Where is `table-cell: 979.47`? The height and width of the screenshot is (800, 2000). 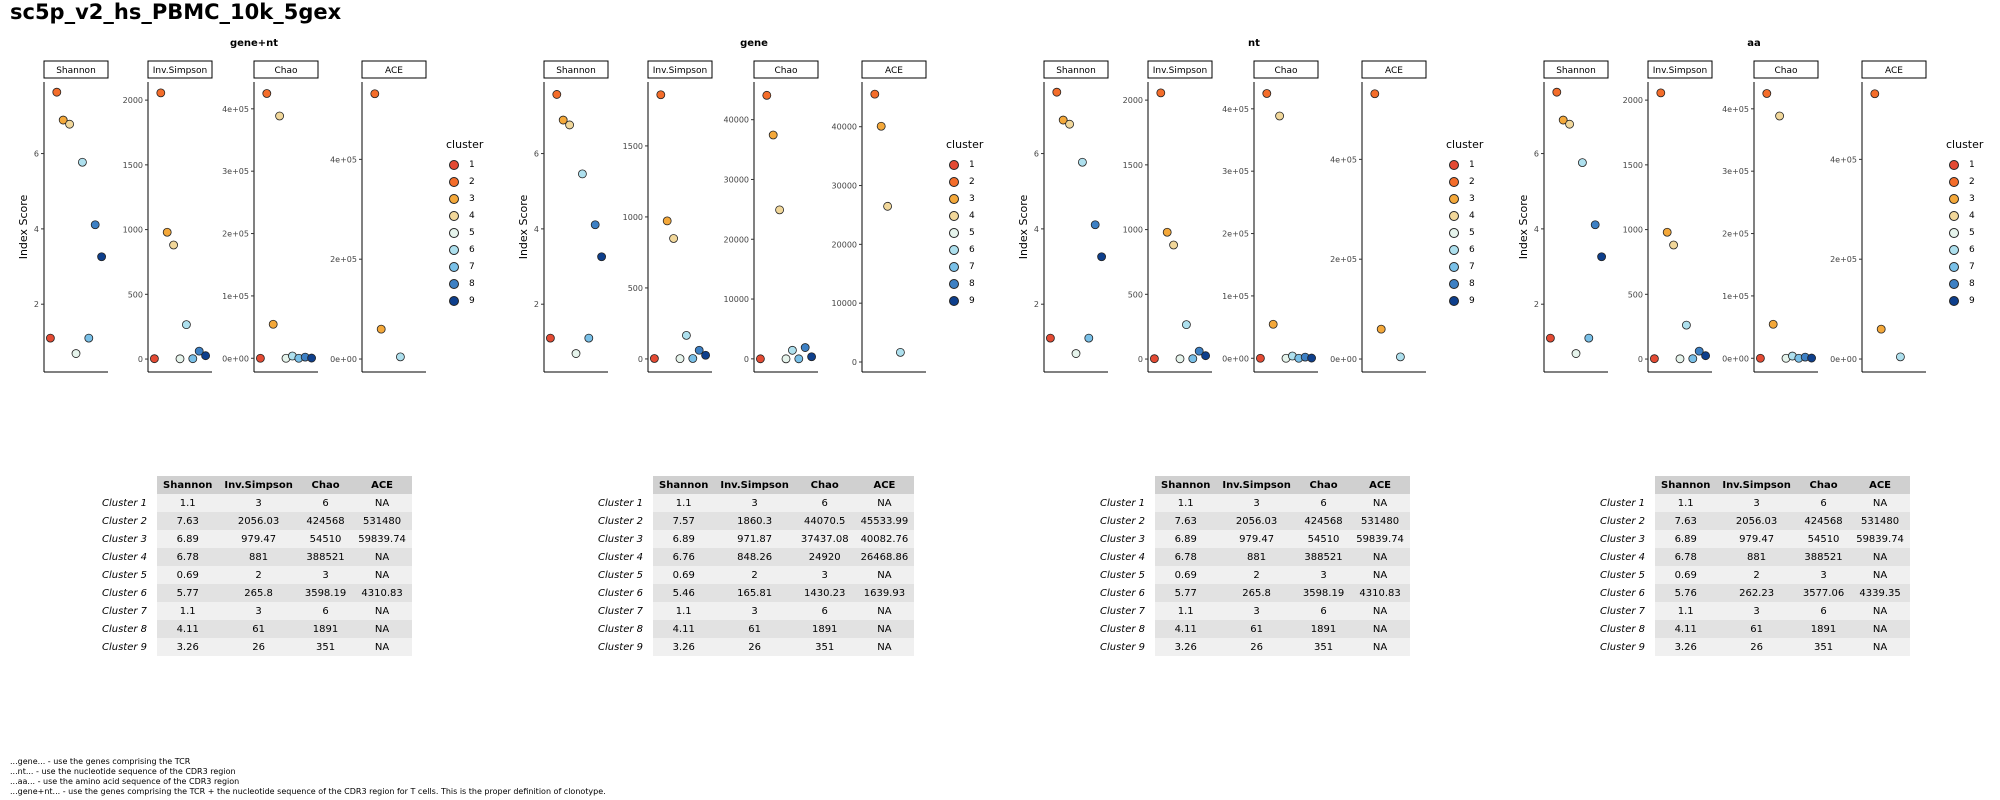 table-cell: 979.47 is located at coordinates (1256, 539).